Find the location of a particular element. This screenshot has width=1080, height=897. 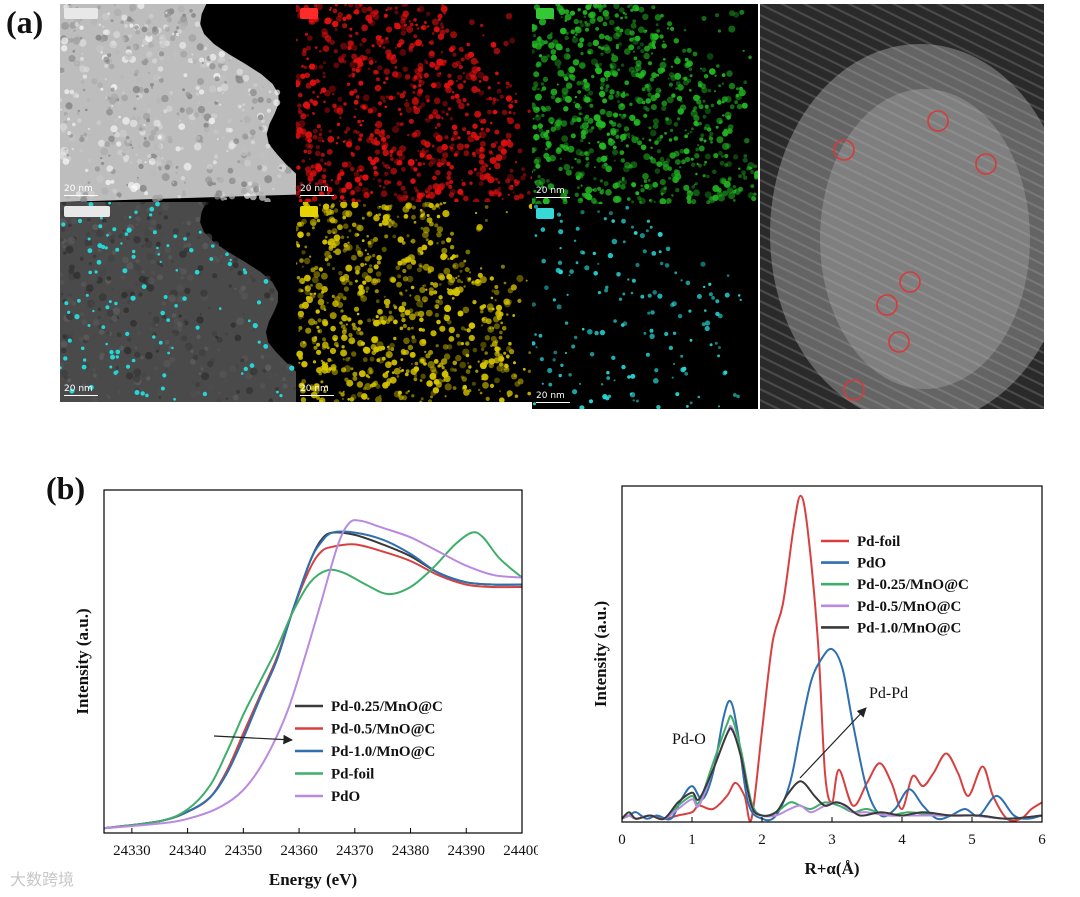

eds-map-pd is located at coordinates (637, 306).